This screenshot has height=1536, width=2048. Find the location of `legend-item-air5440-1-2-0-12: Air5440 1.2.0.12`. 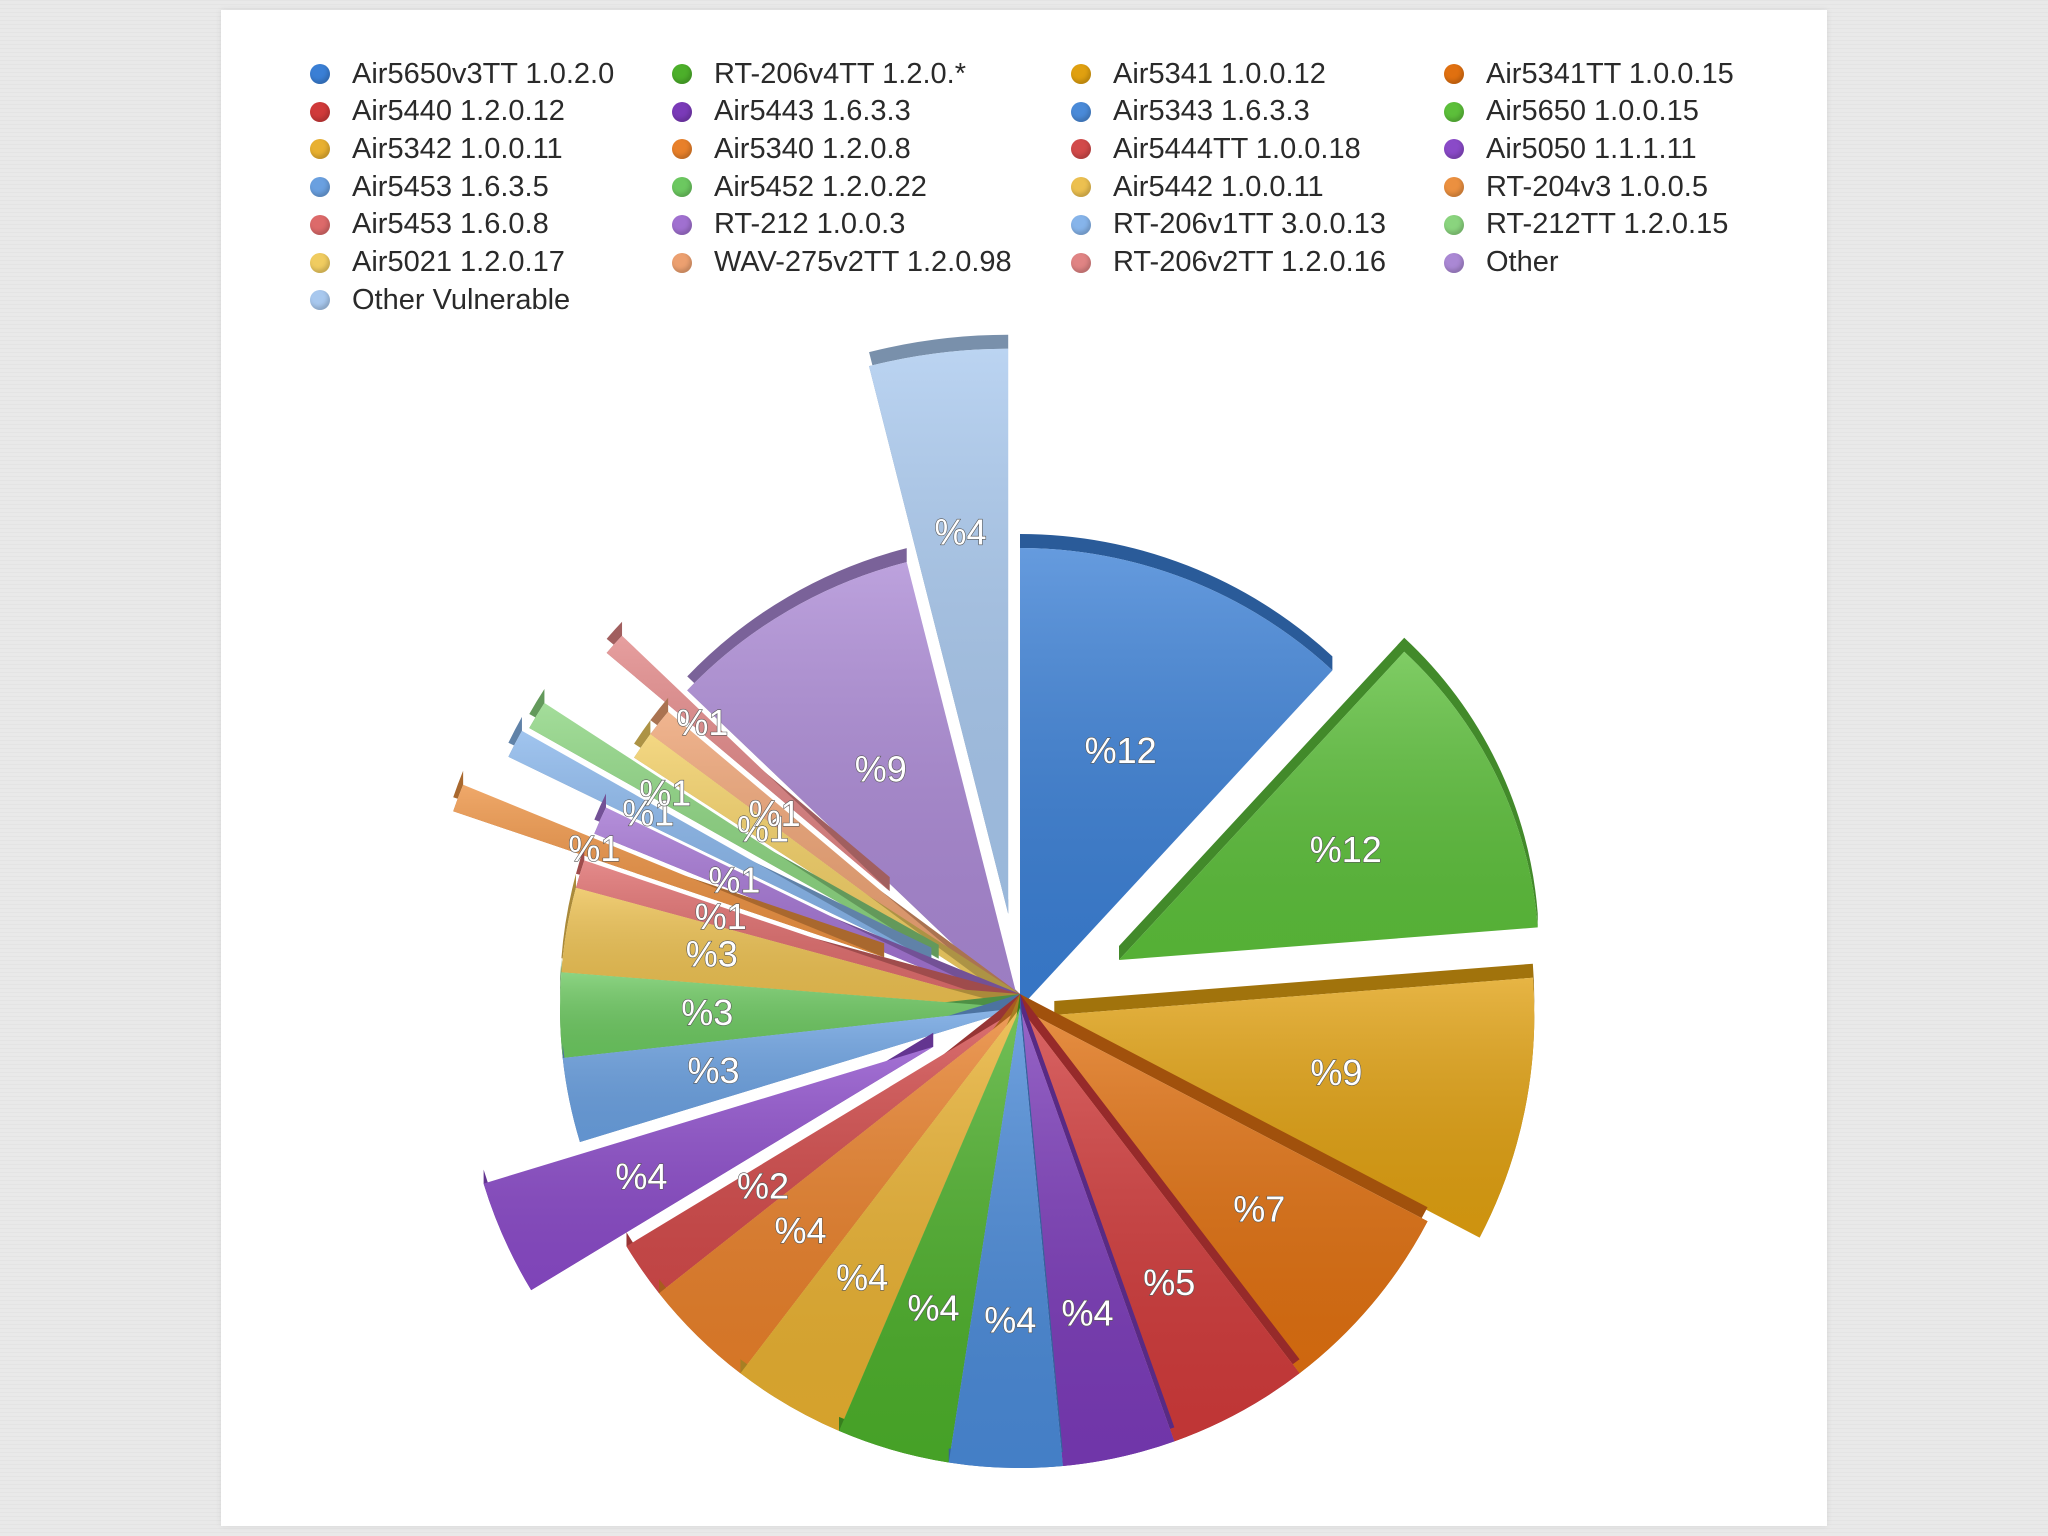

legend-item-air5440-1-2-0-12: Air5440 1.2.0.12 is located at coordinates (437, 112).